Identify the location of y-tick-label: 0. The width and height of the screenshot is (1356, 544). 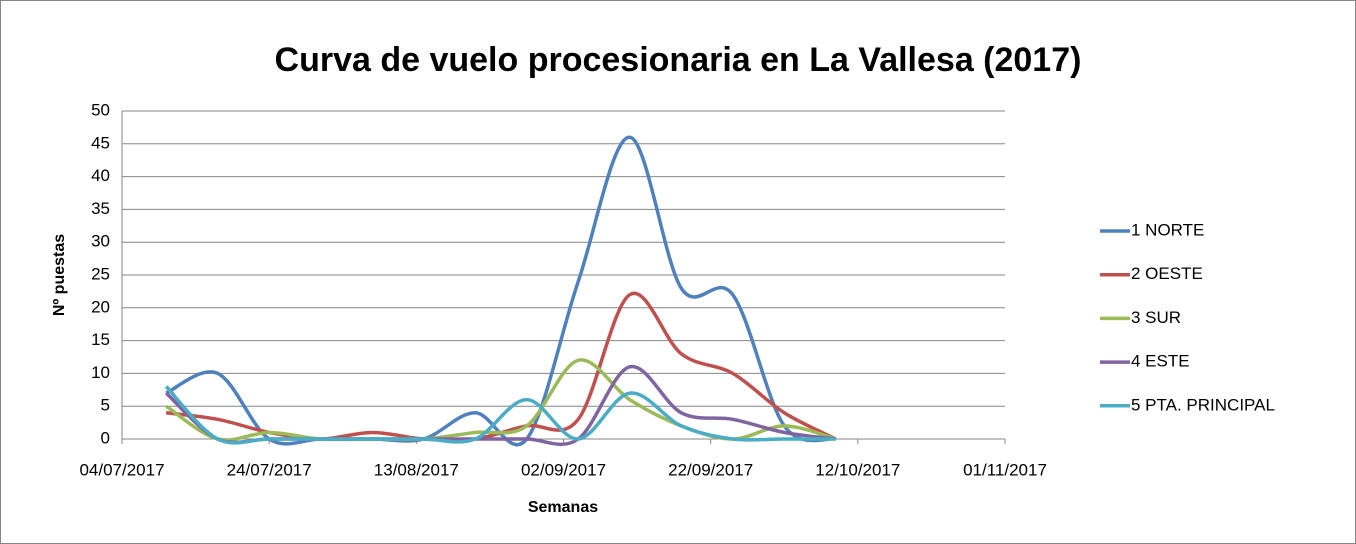
(105, 437).